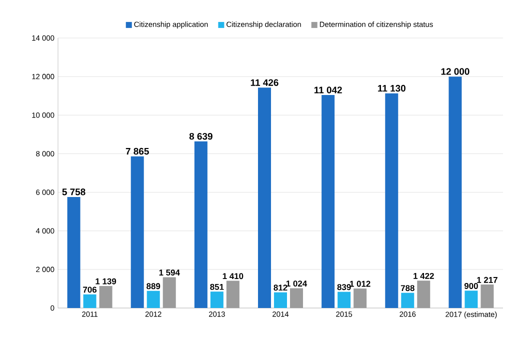 Image resolution: width=510 pixels, height=346 pixels. I want to click on data-label: 1 410, so click(233, 276).